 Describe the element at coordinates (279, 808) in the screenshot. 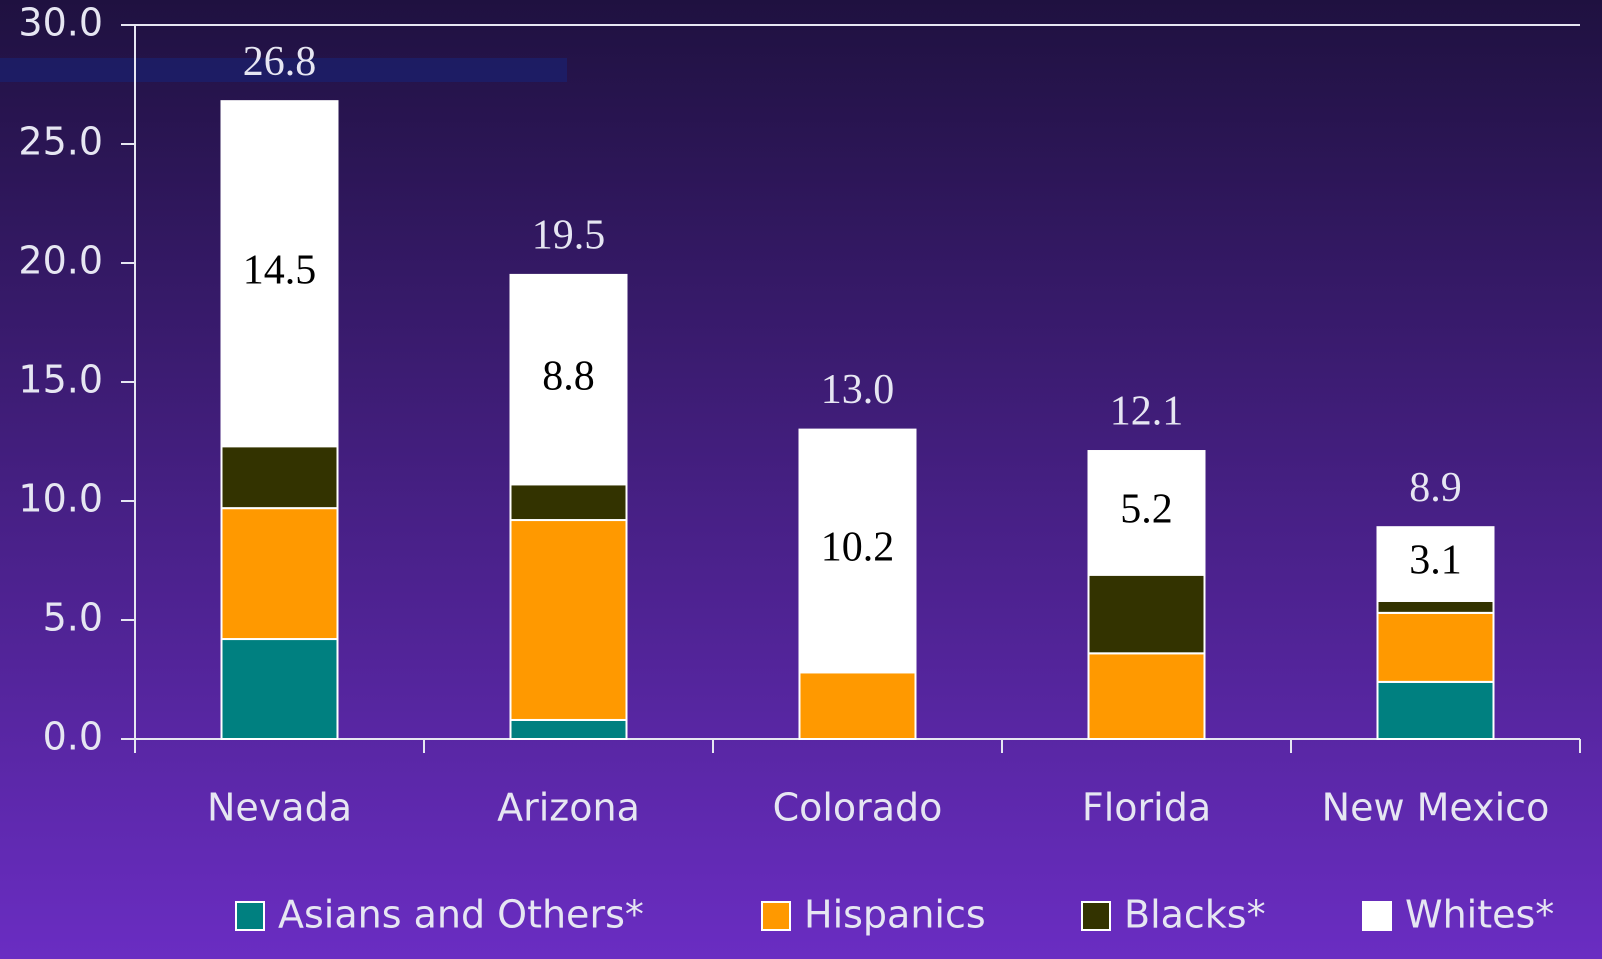

I see `x-tick-label: Nevada` at that location.